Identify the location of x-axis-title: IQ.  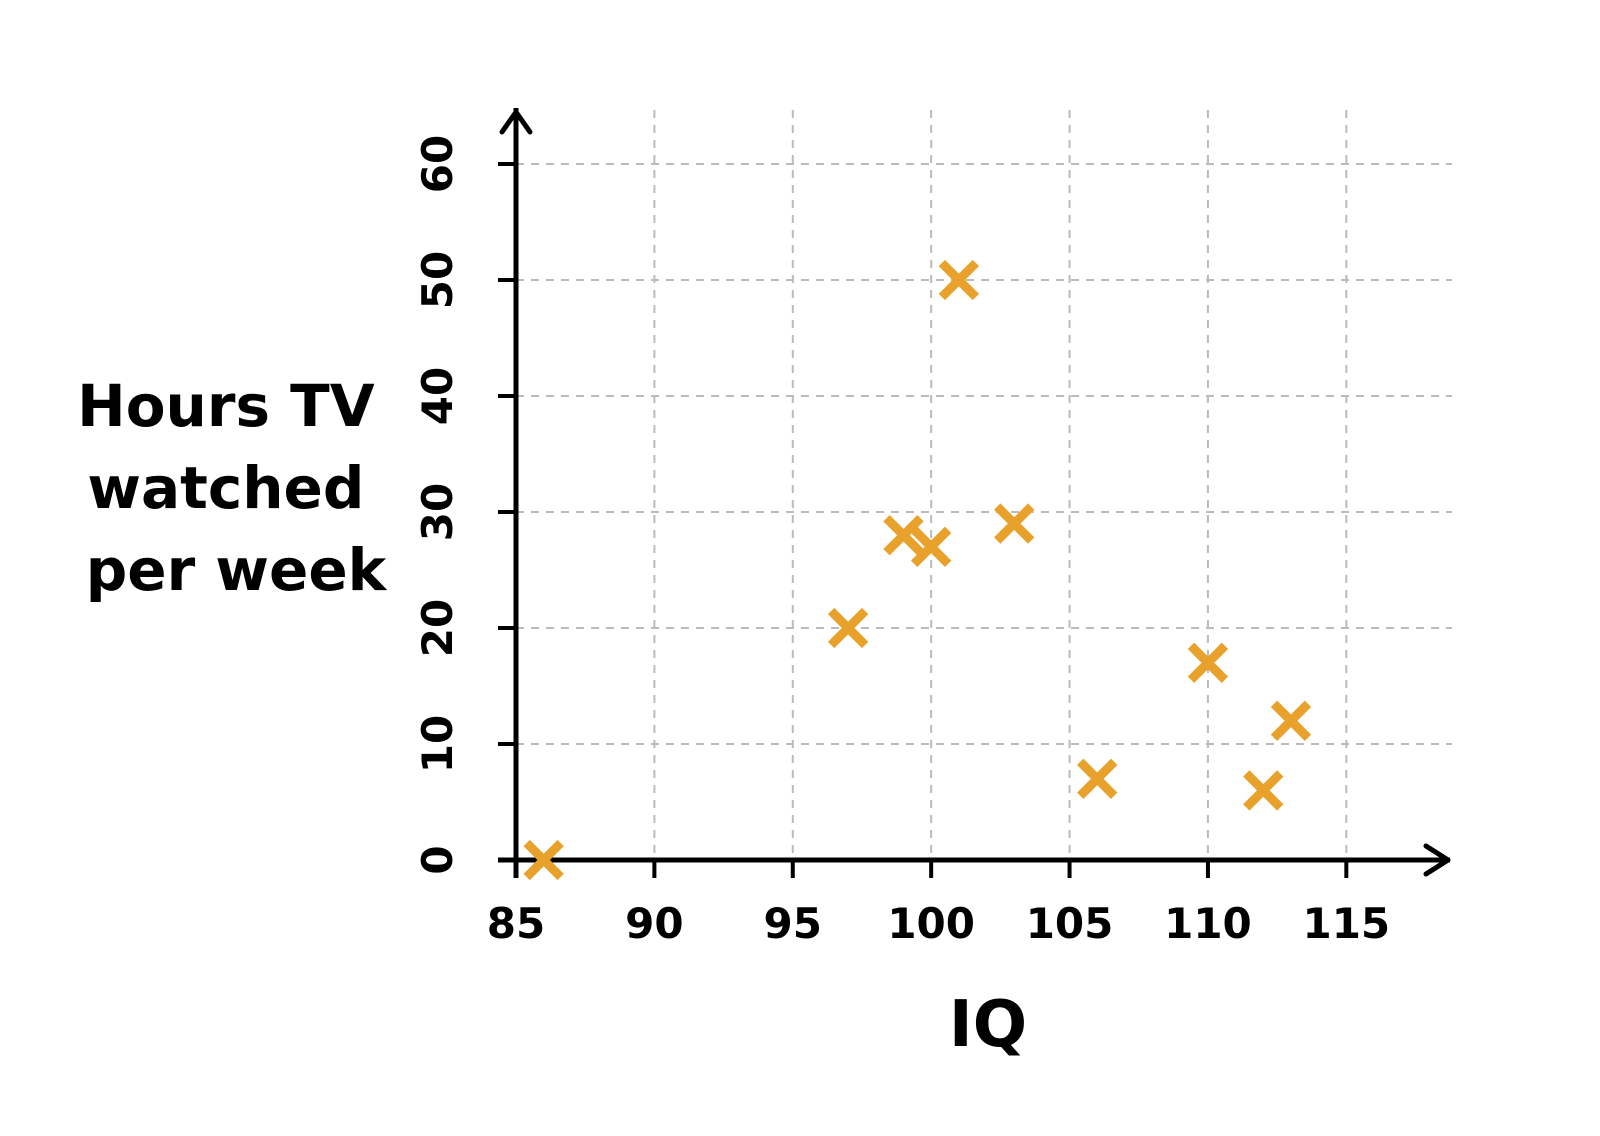
(988, 1025).